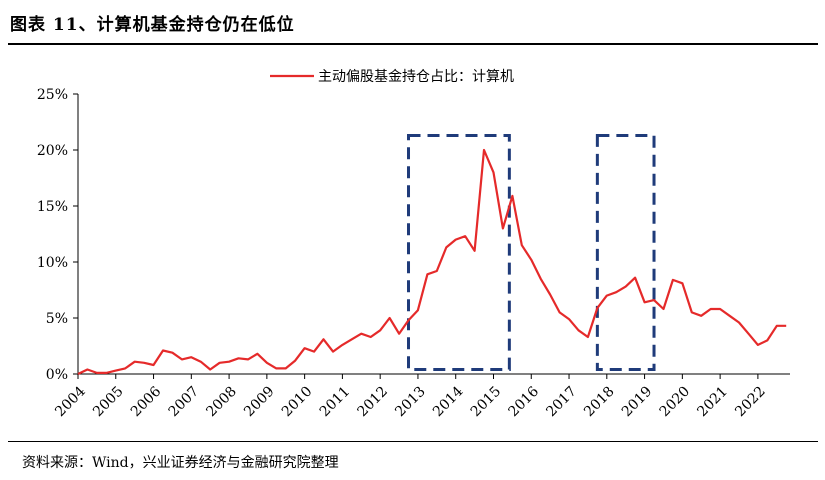 The image size is (825, 480). Describe the element at coordinates (561, 402) in the screenshot. I see `x-tick-label: 2017` at that location.